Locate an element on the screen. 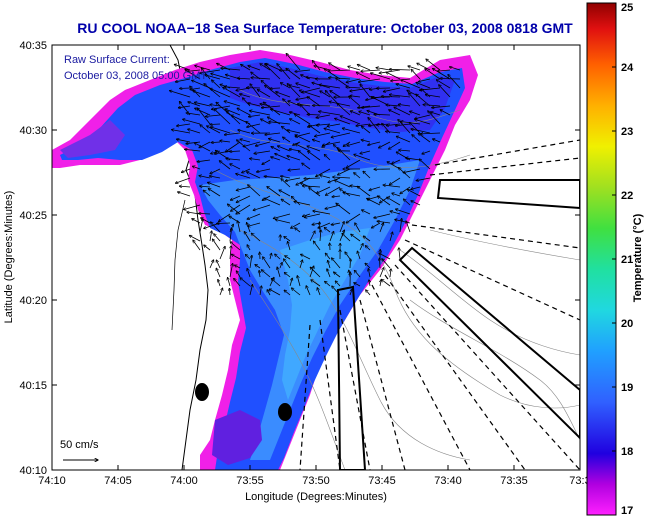  colorbar-label: Temperature (°C) is located at coordinates (638, 257).